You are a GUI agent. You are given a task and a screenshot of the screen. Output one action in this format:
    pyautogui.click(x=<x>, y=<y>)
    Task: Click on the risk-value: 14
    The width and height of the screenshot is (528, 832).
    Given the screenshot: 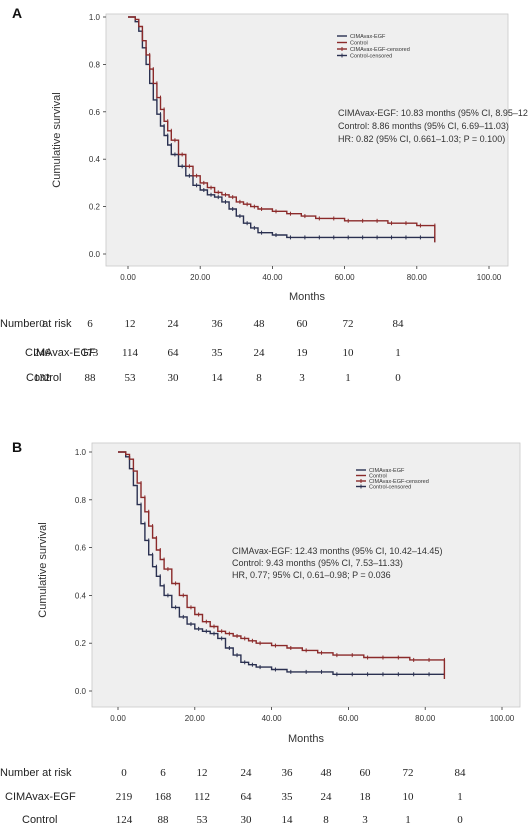 What is the action you would take?
    pyautogui.click(x=288, y=820)
    